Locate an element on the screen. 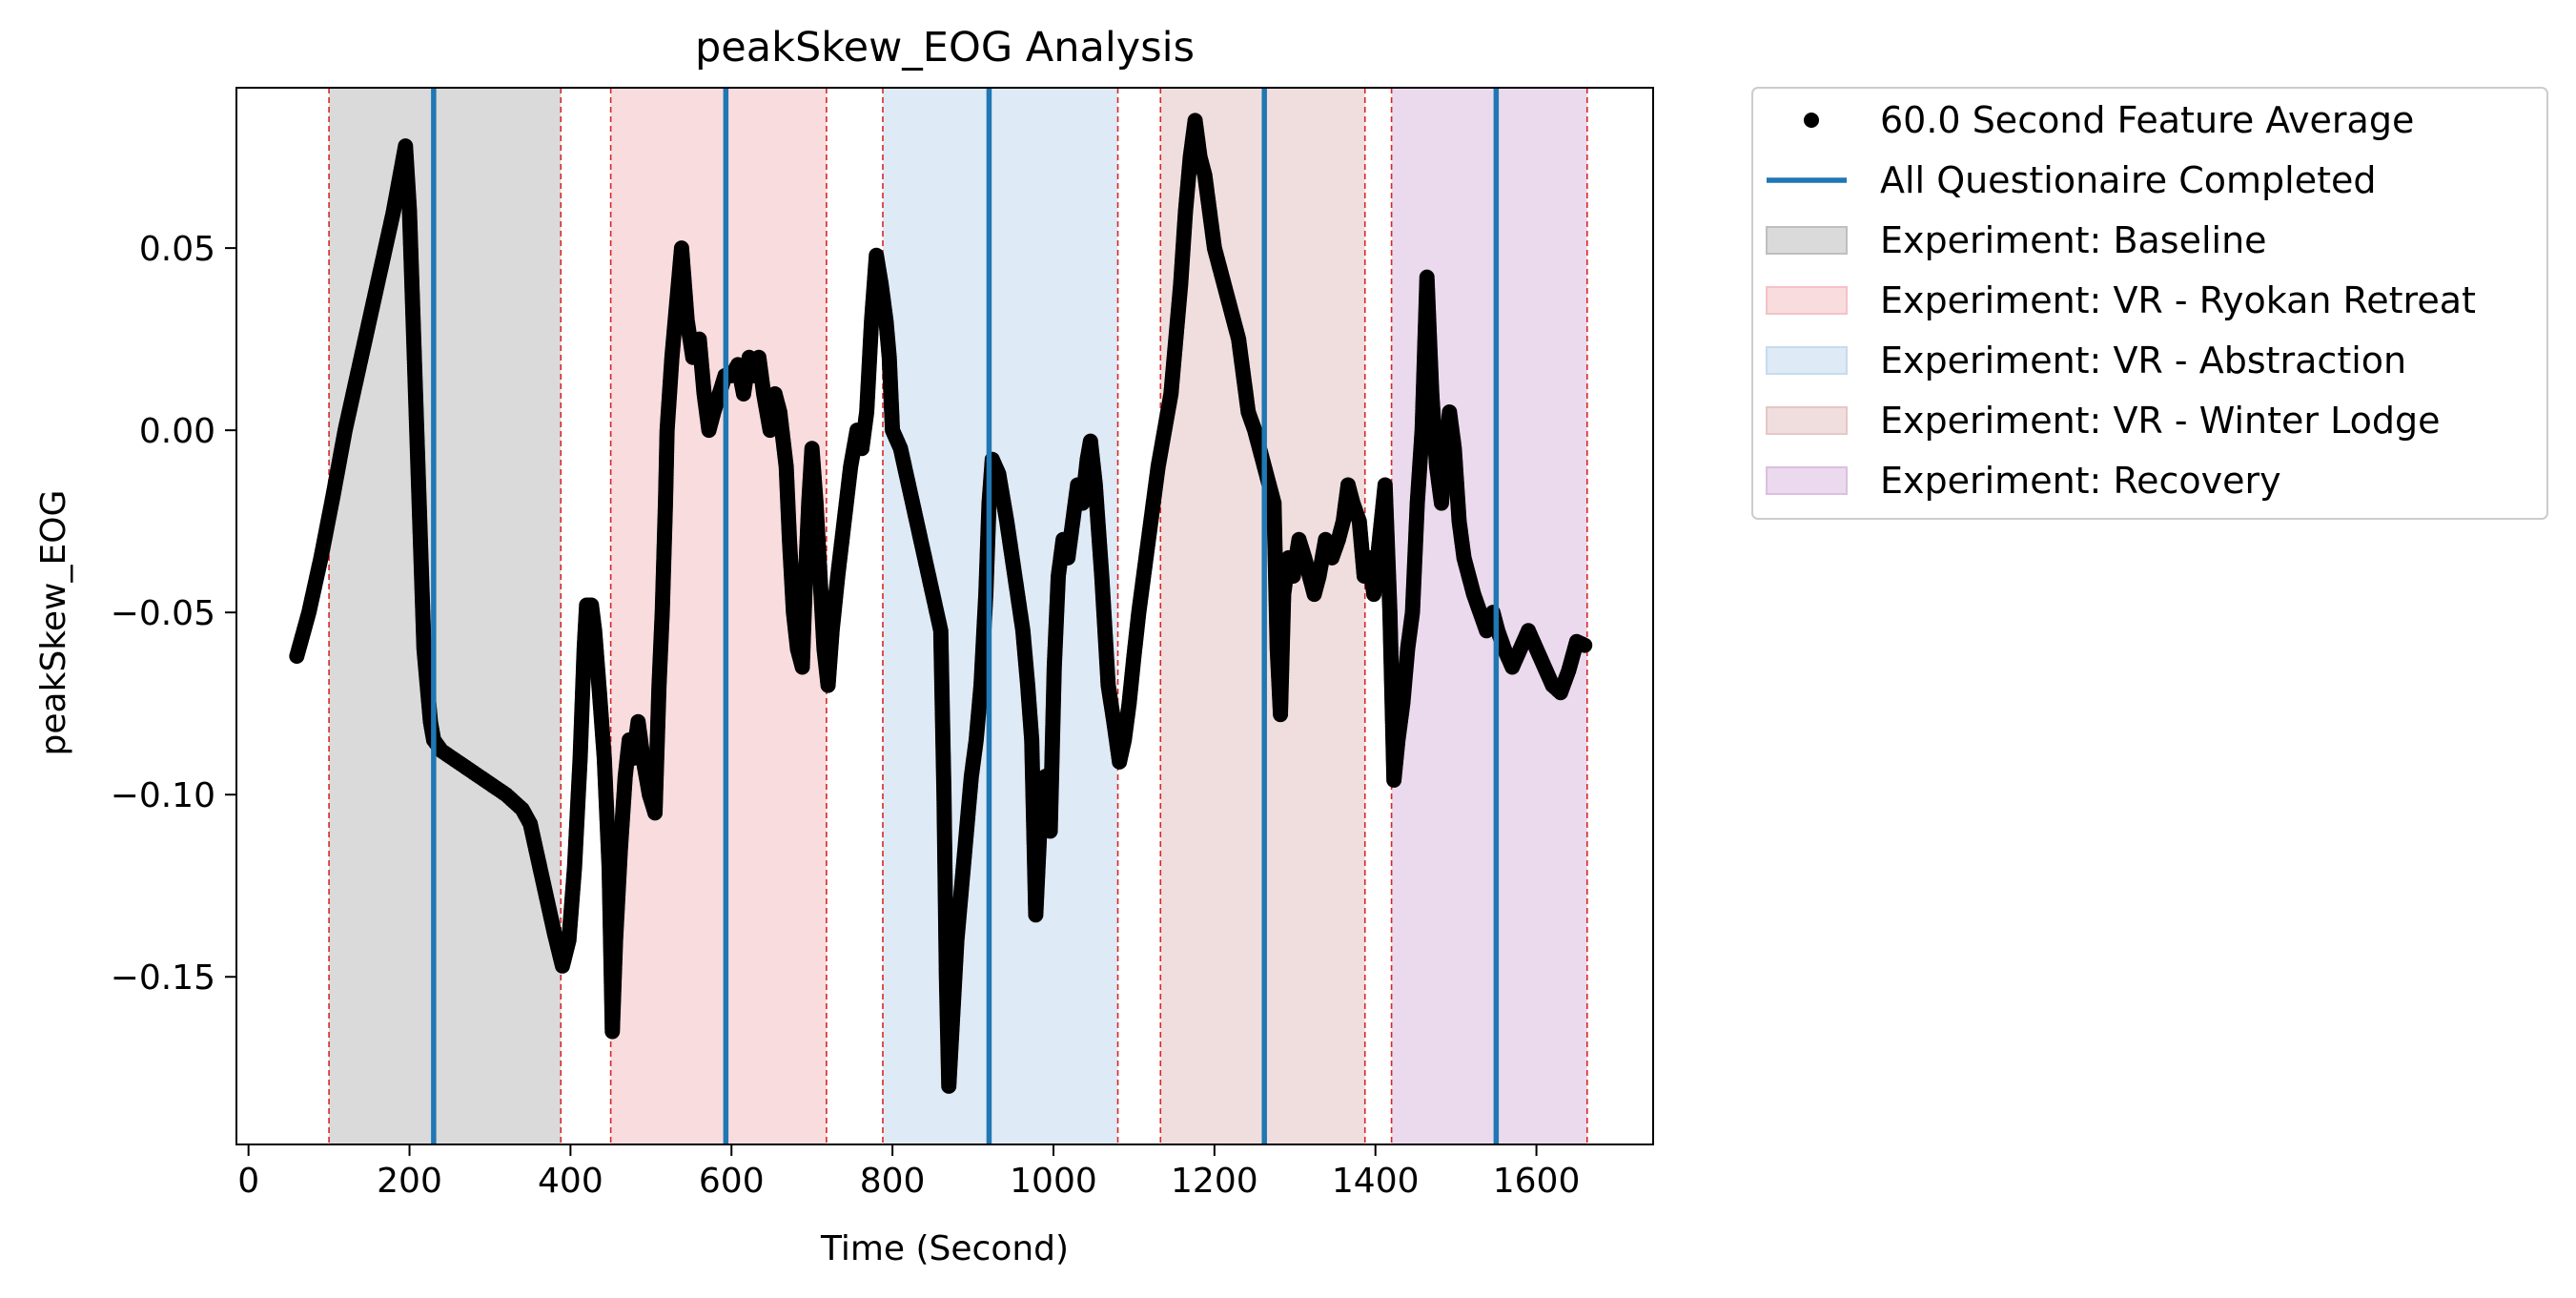 This screenshot has width=2576, height=1298. legend-label: 60.0 Second Feature Average is located at coordinates (2147, 120).